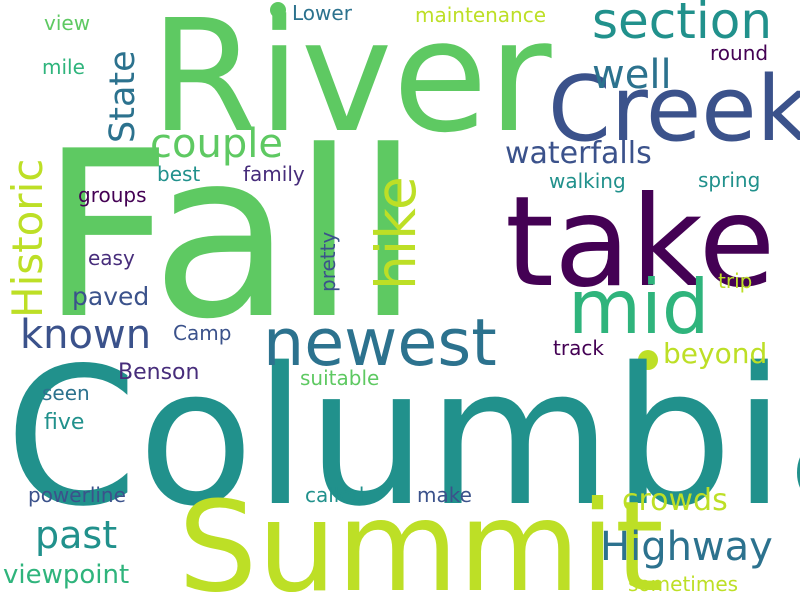  Describe the element at coordinates (735, 281) in the screenshot. I see `word-trip: trip` at that location.